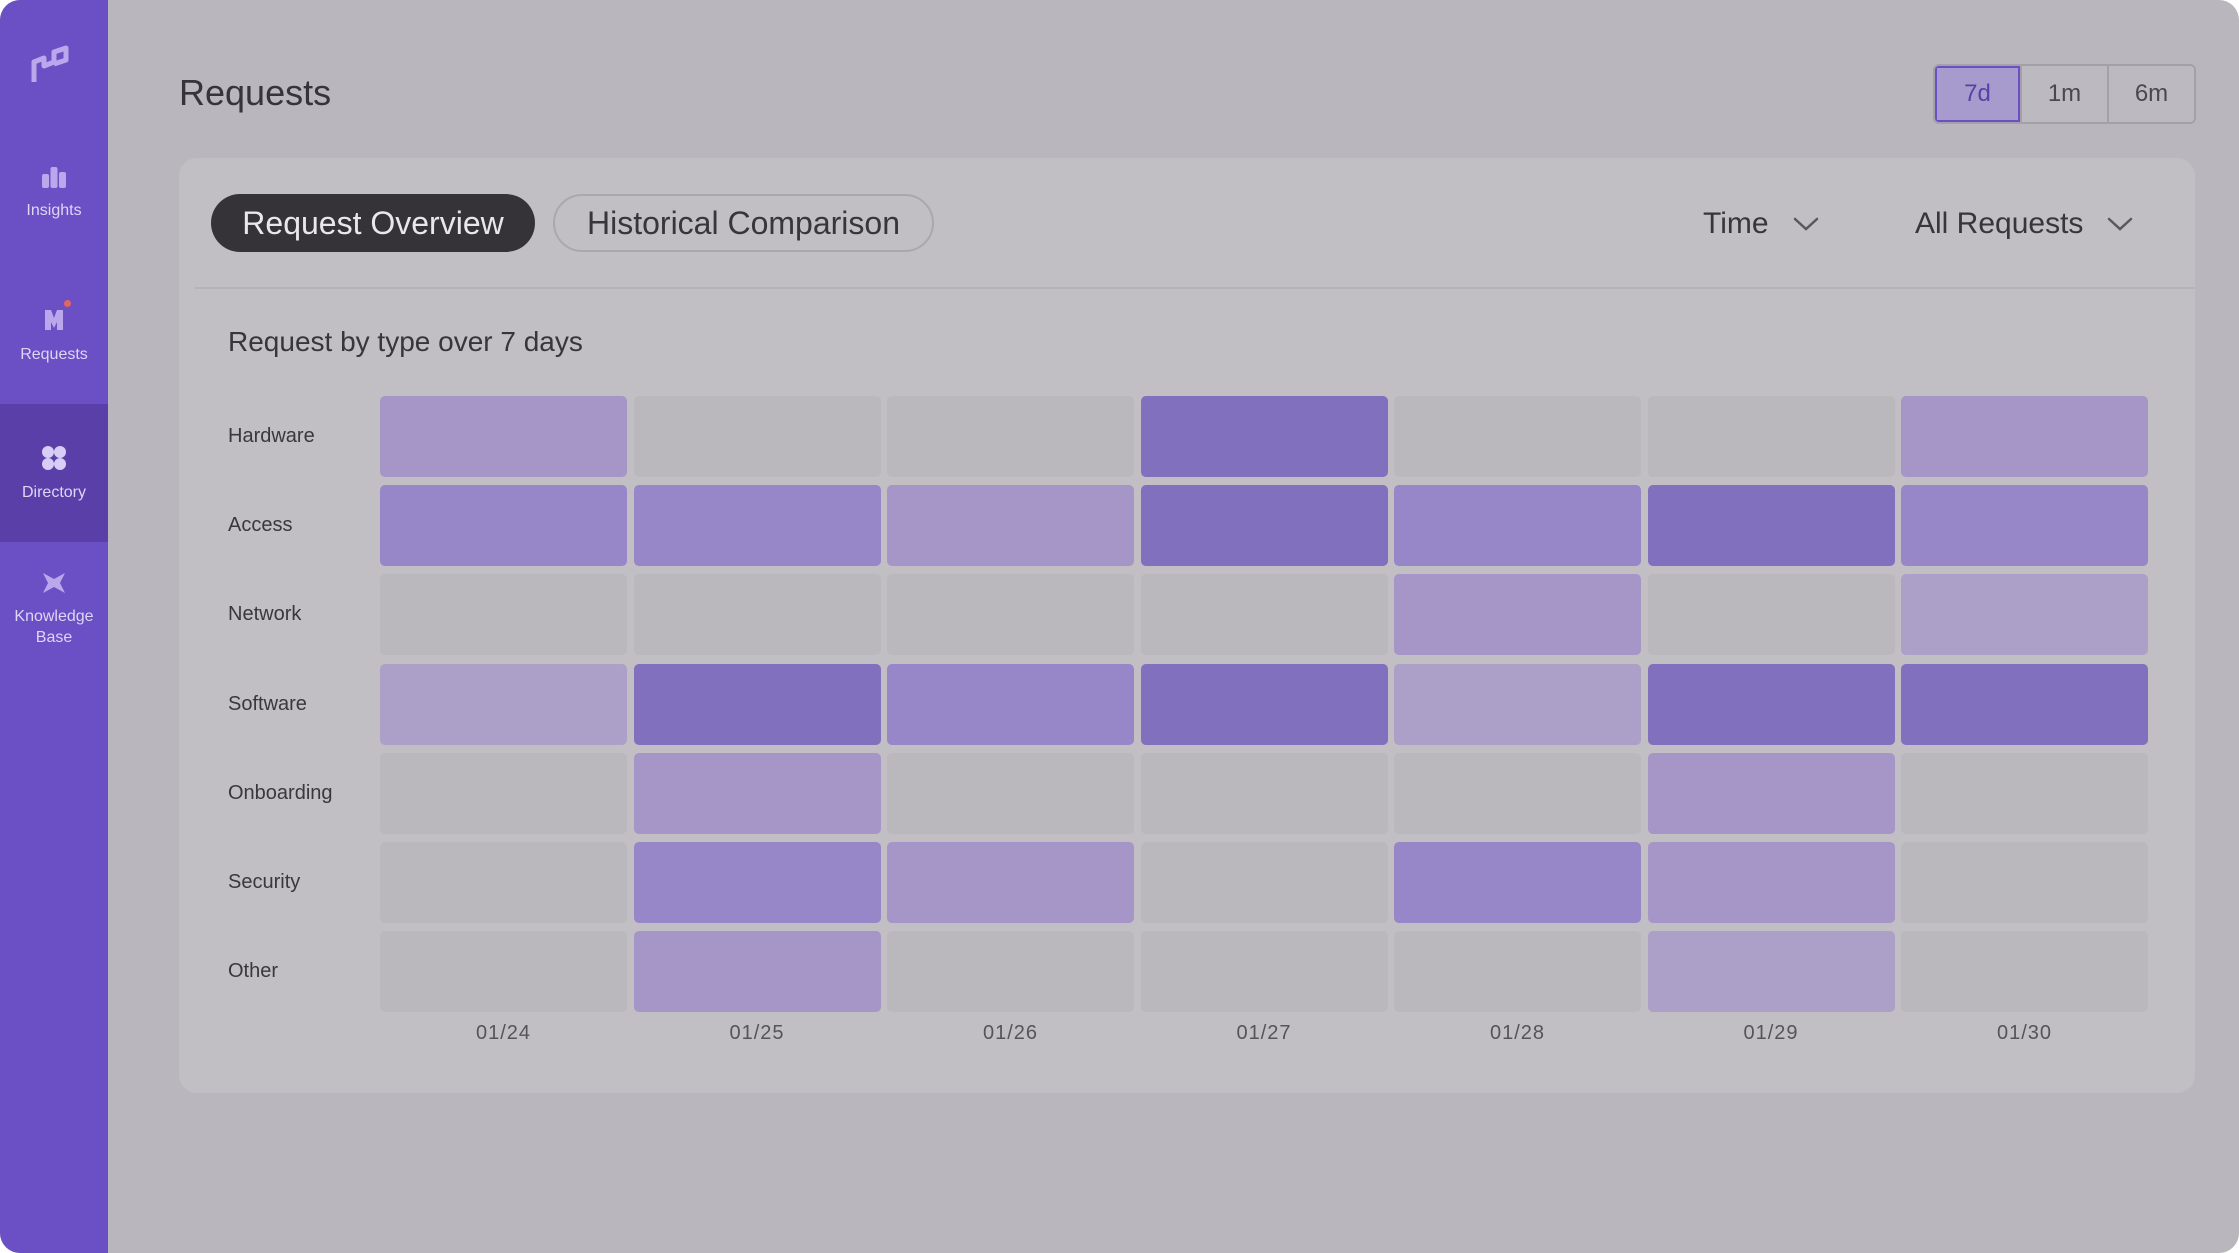 This screenshot has width=2239, height=1253. I want to click on sidebar-item-insights: Insights, so click(54, 192).